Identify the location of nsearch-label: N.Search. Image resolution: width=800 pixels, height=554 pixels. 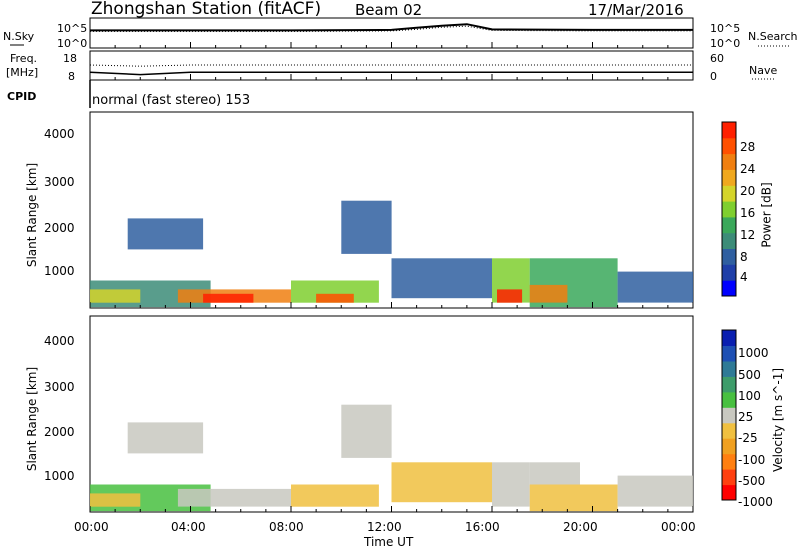
(773, 36).